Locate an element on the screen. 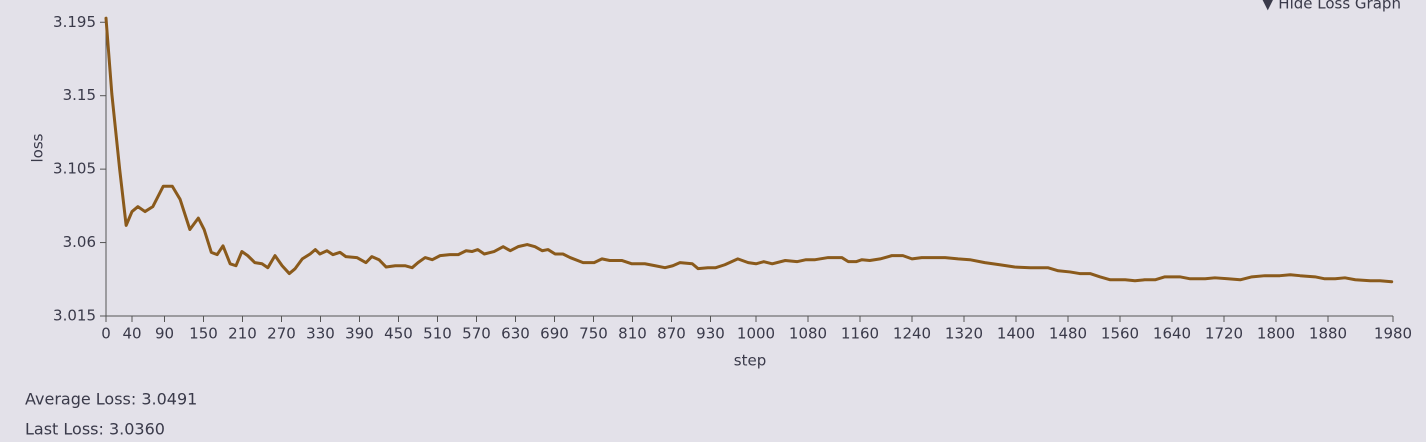 The width and height of the screenshot is (1426, 442). x-tick-label: 1400 is located at coordinates (1016, 334).